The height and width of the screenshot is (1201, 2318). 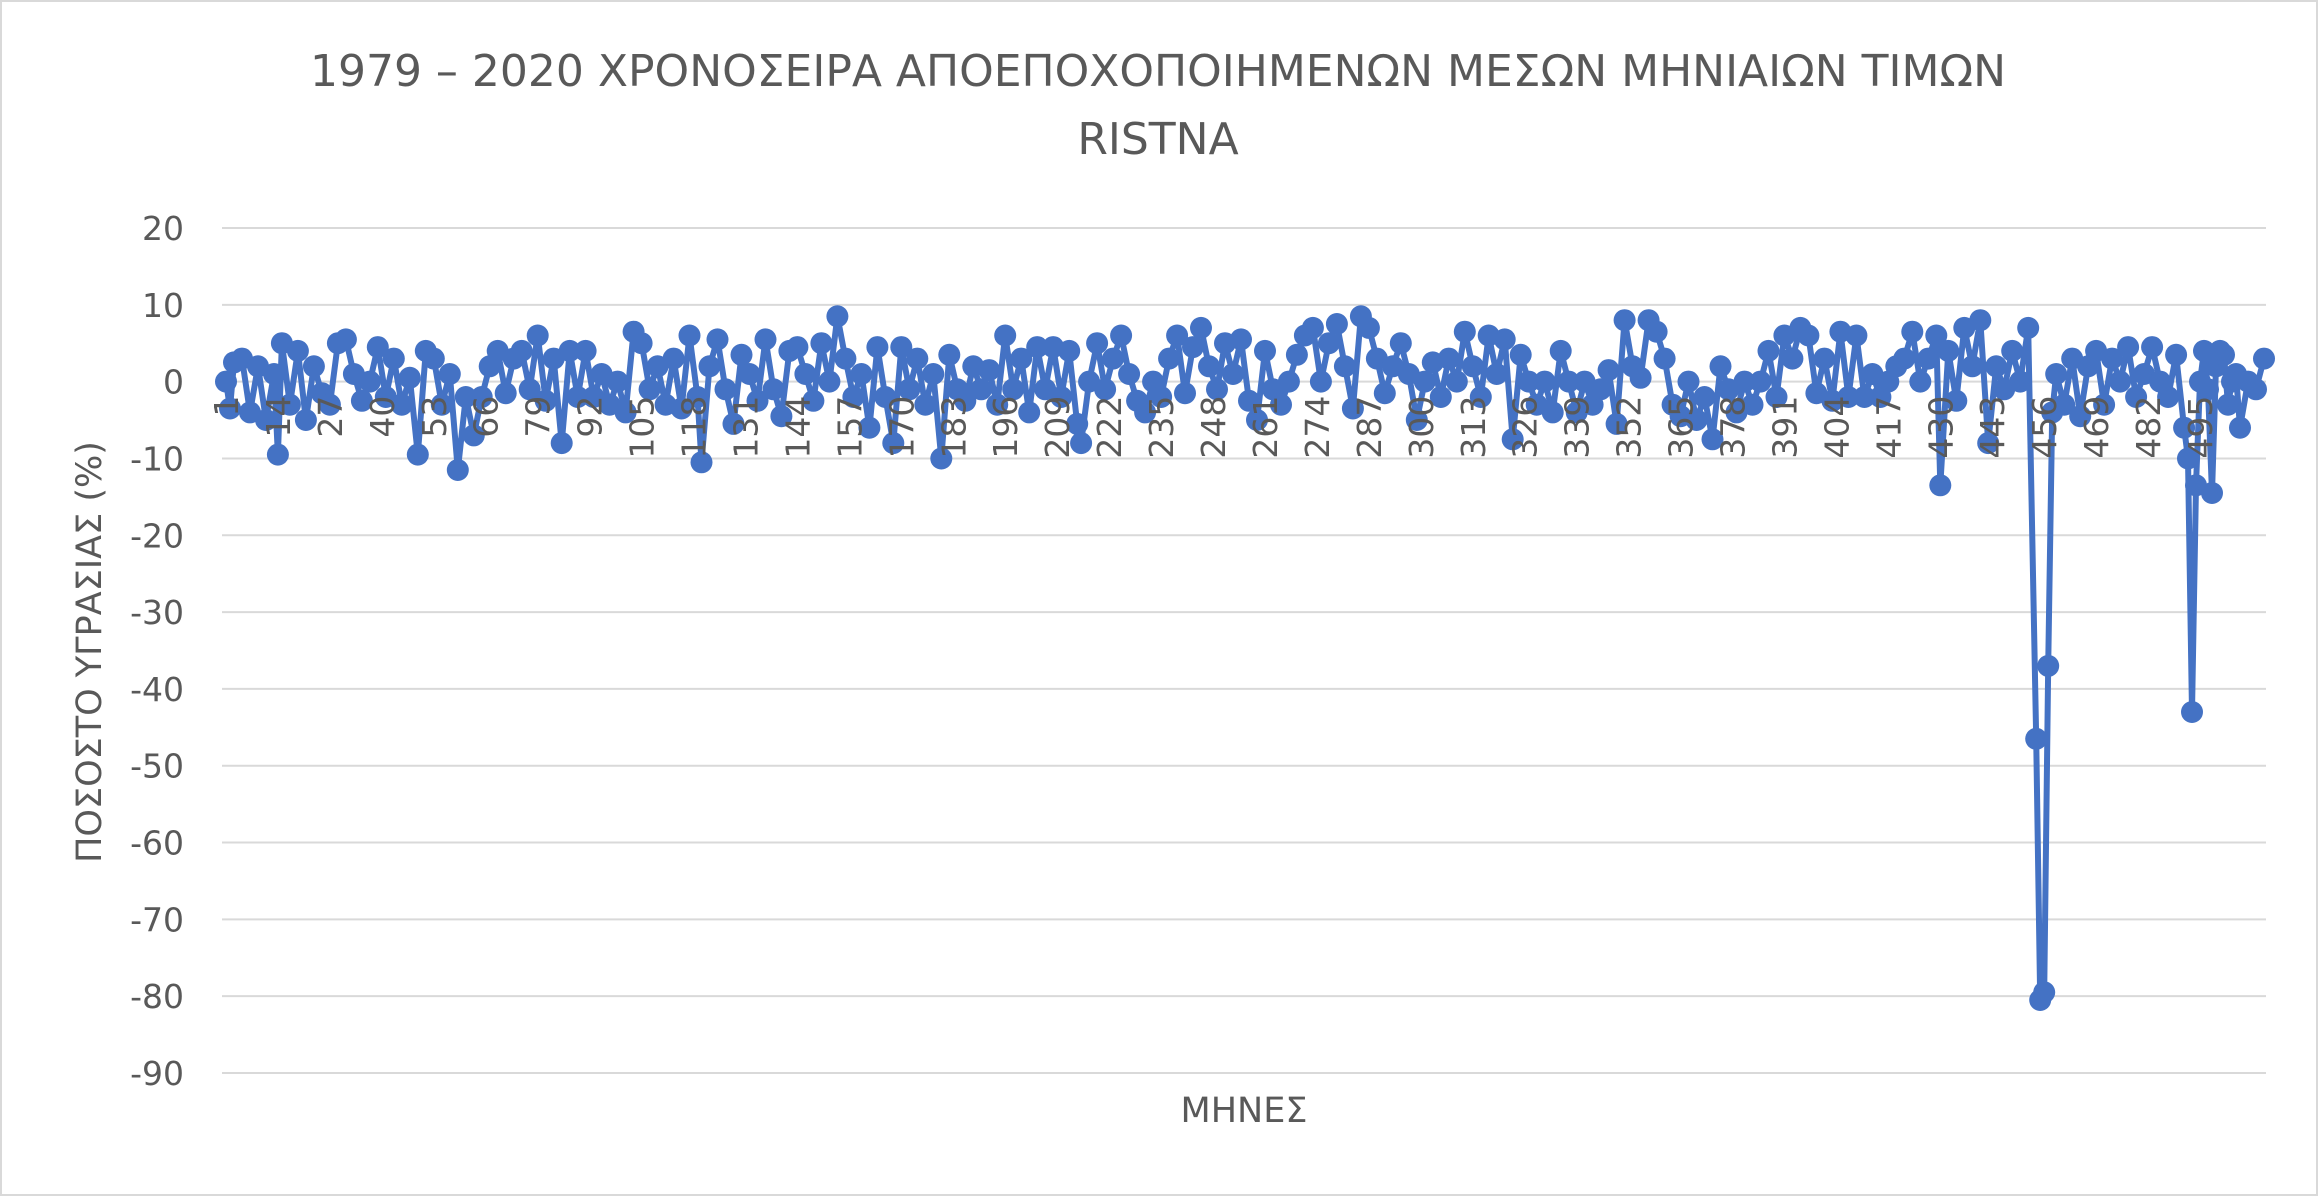 I want to click on x-tick-label: 300, so click(x=1421, y=427).